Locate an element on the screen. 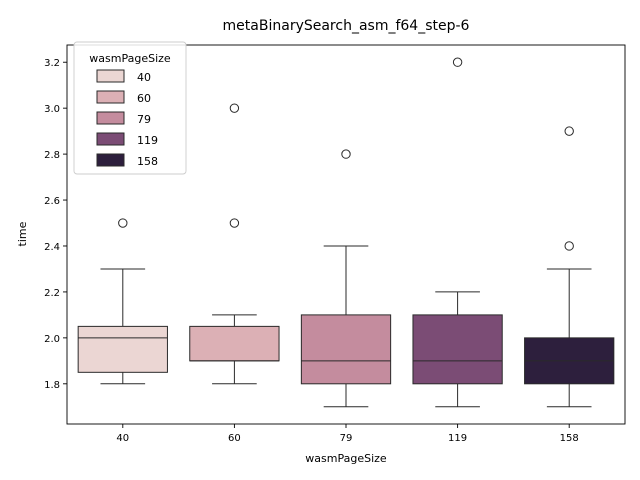 This screenshot has height=480, width=640. x-tick-label: 60 is located at coordinates (234, 438).